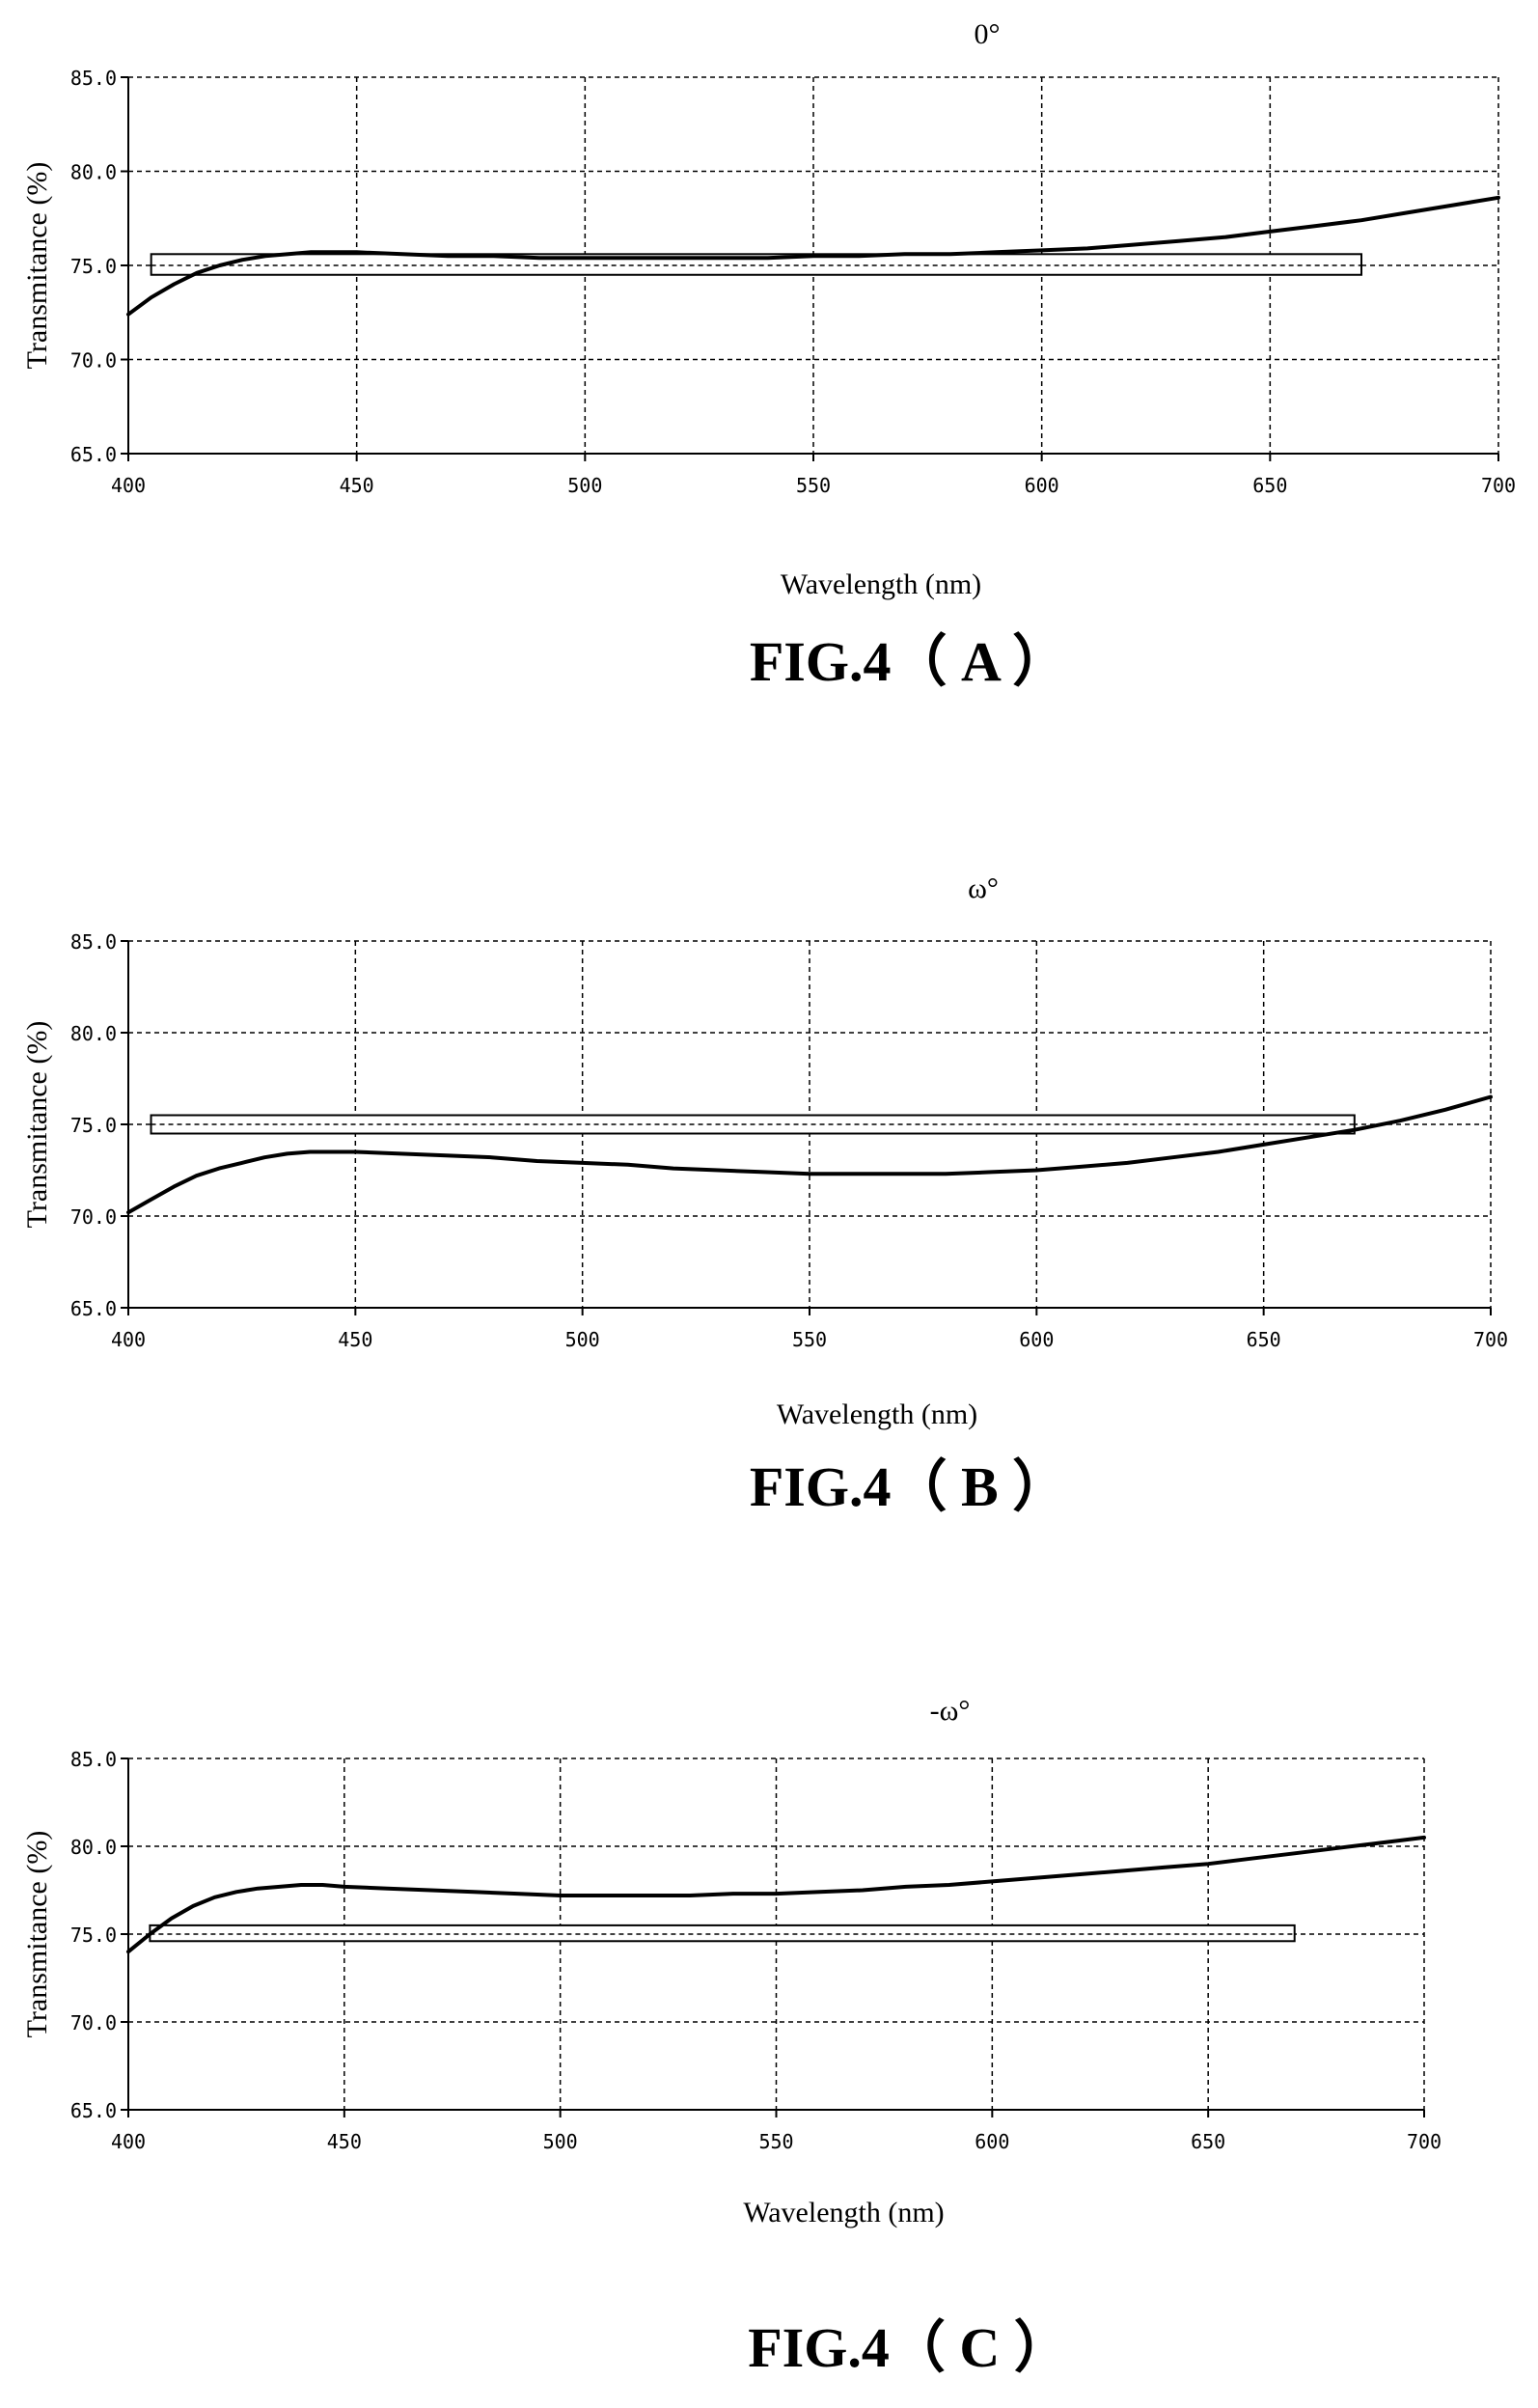 The image size is (1538, 2408). What do you see at coordinates (988, 34) in the screenshot?
I see `chart-title: 0°` at bounding box center [988, 34].